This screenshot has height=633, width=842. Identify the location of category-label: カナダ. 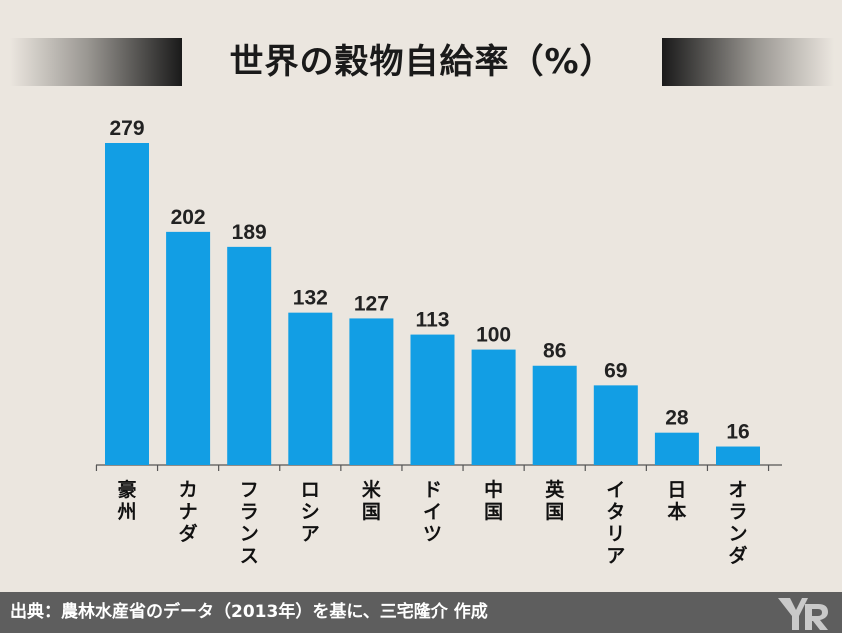
(188, 512).